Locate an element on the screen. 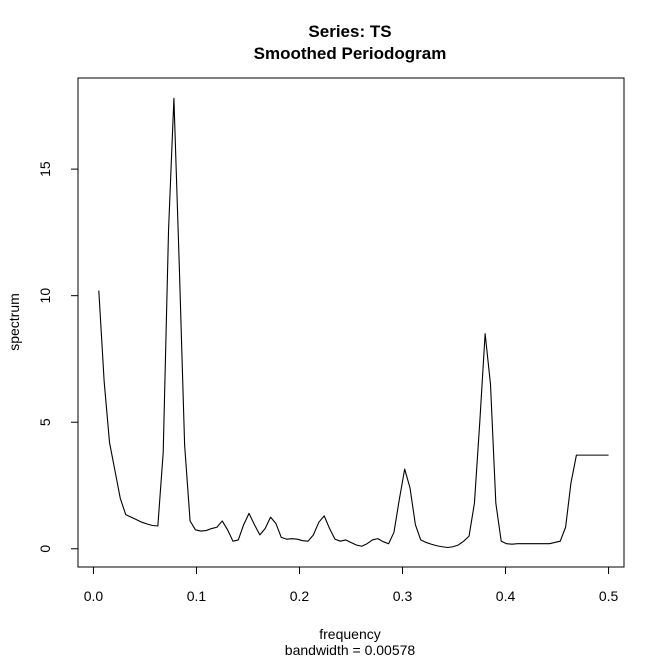 The width and height of the screenshot is (664, 664). x-tick-label: 0.1 is located at coordinates (197, 596).